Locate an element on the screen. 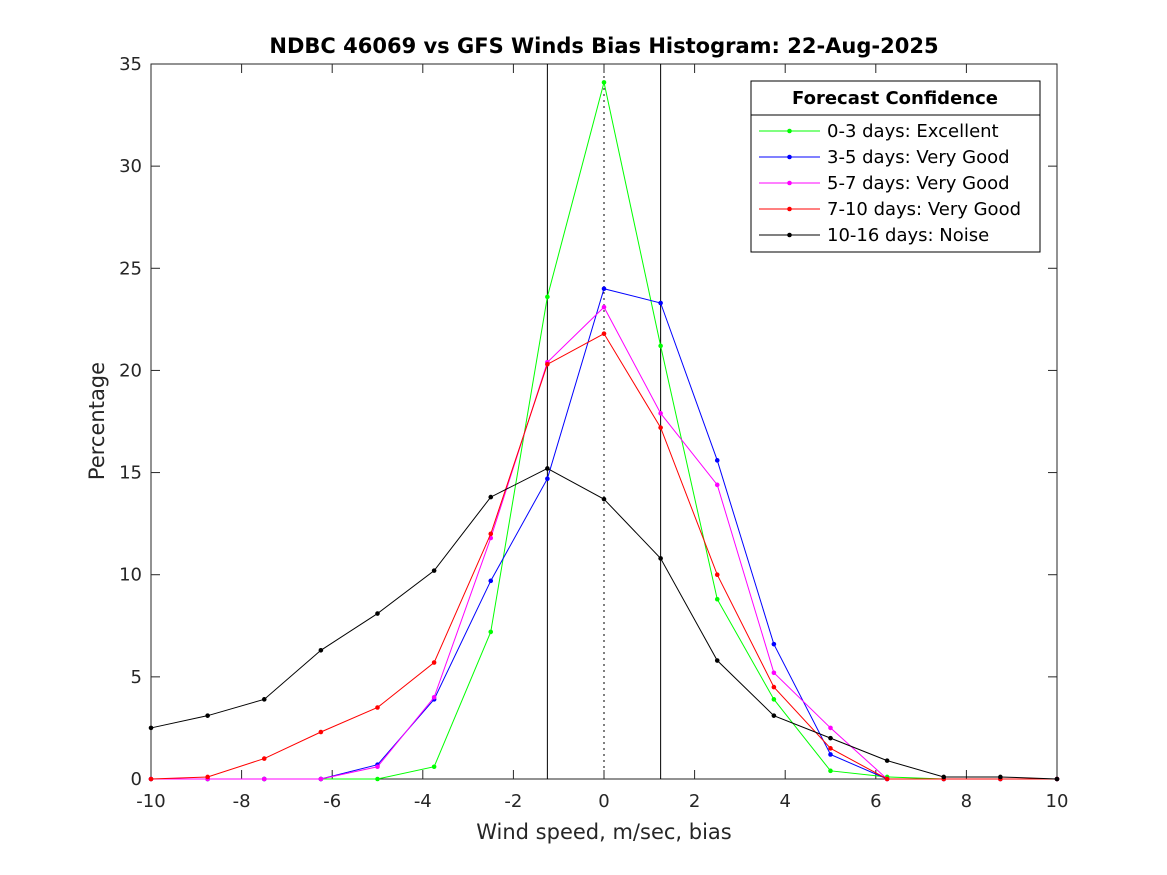 The image size is (1167, 875). x-tick-label: 4 is located at coordinates (784, 801).